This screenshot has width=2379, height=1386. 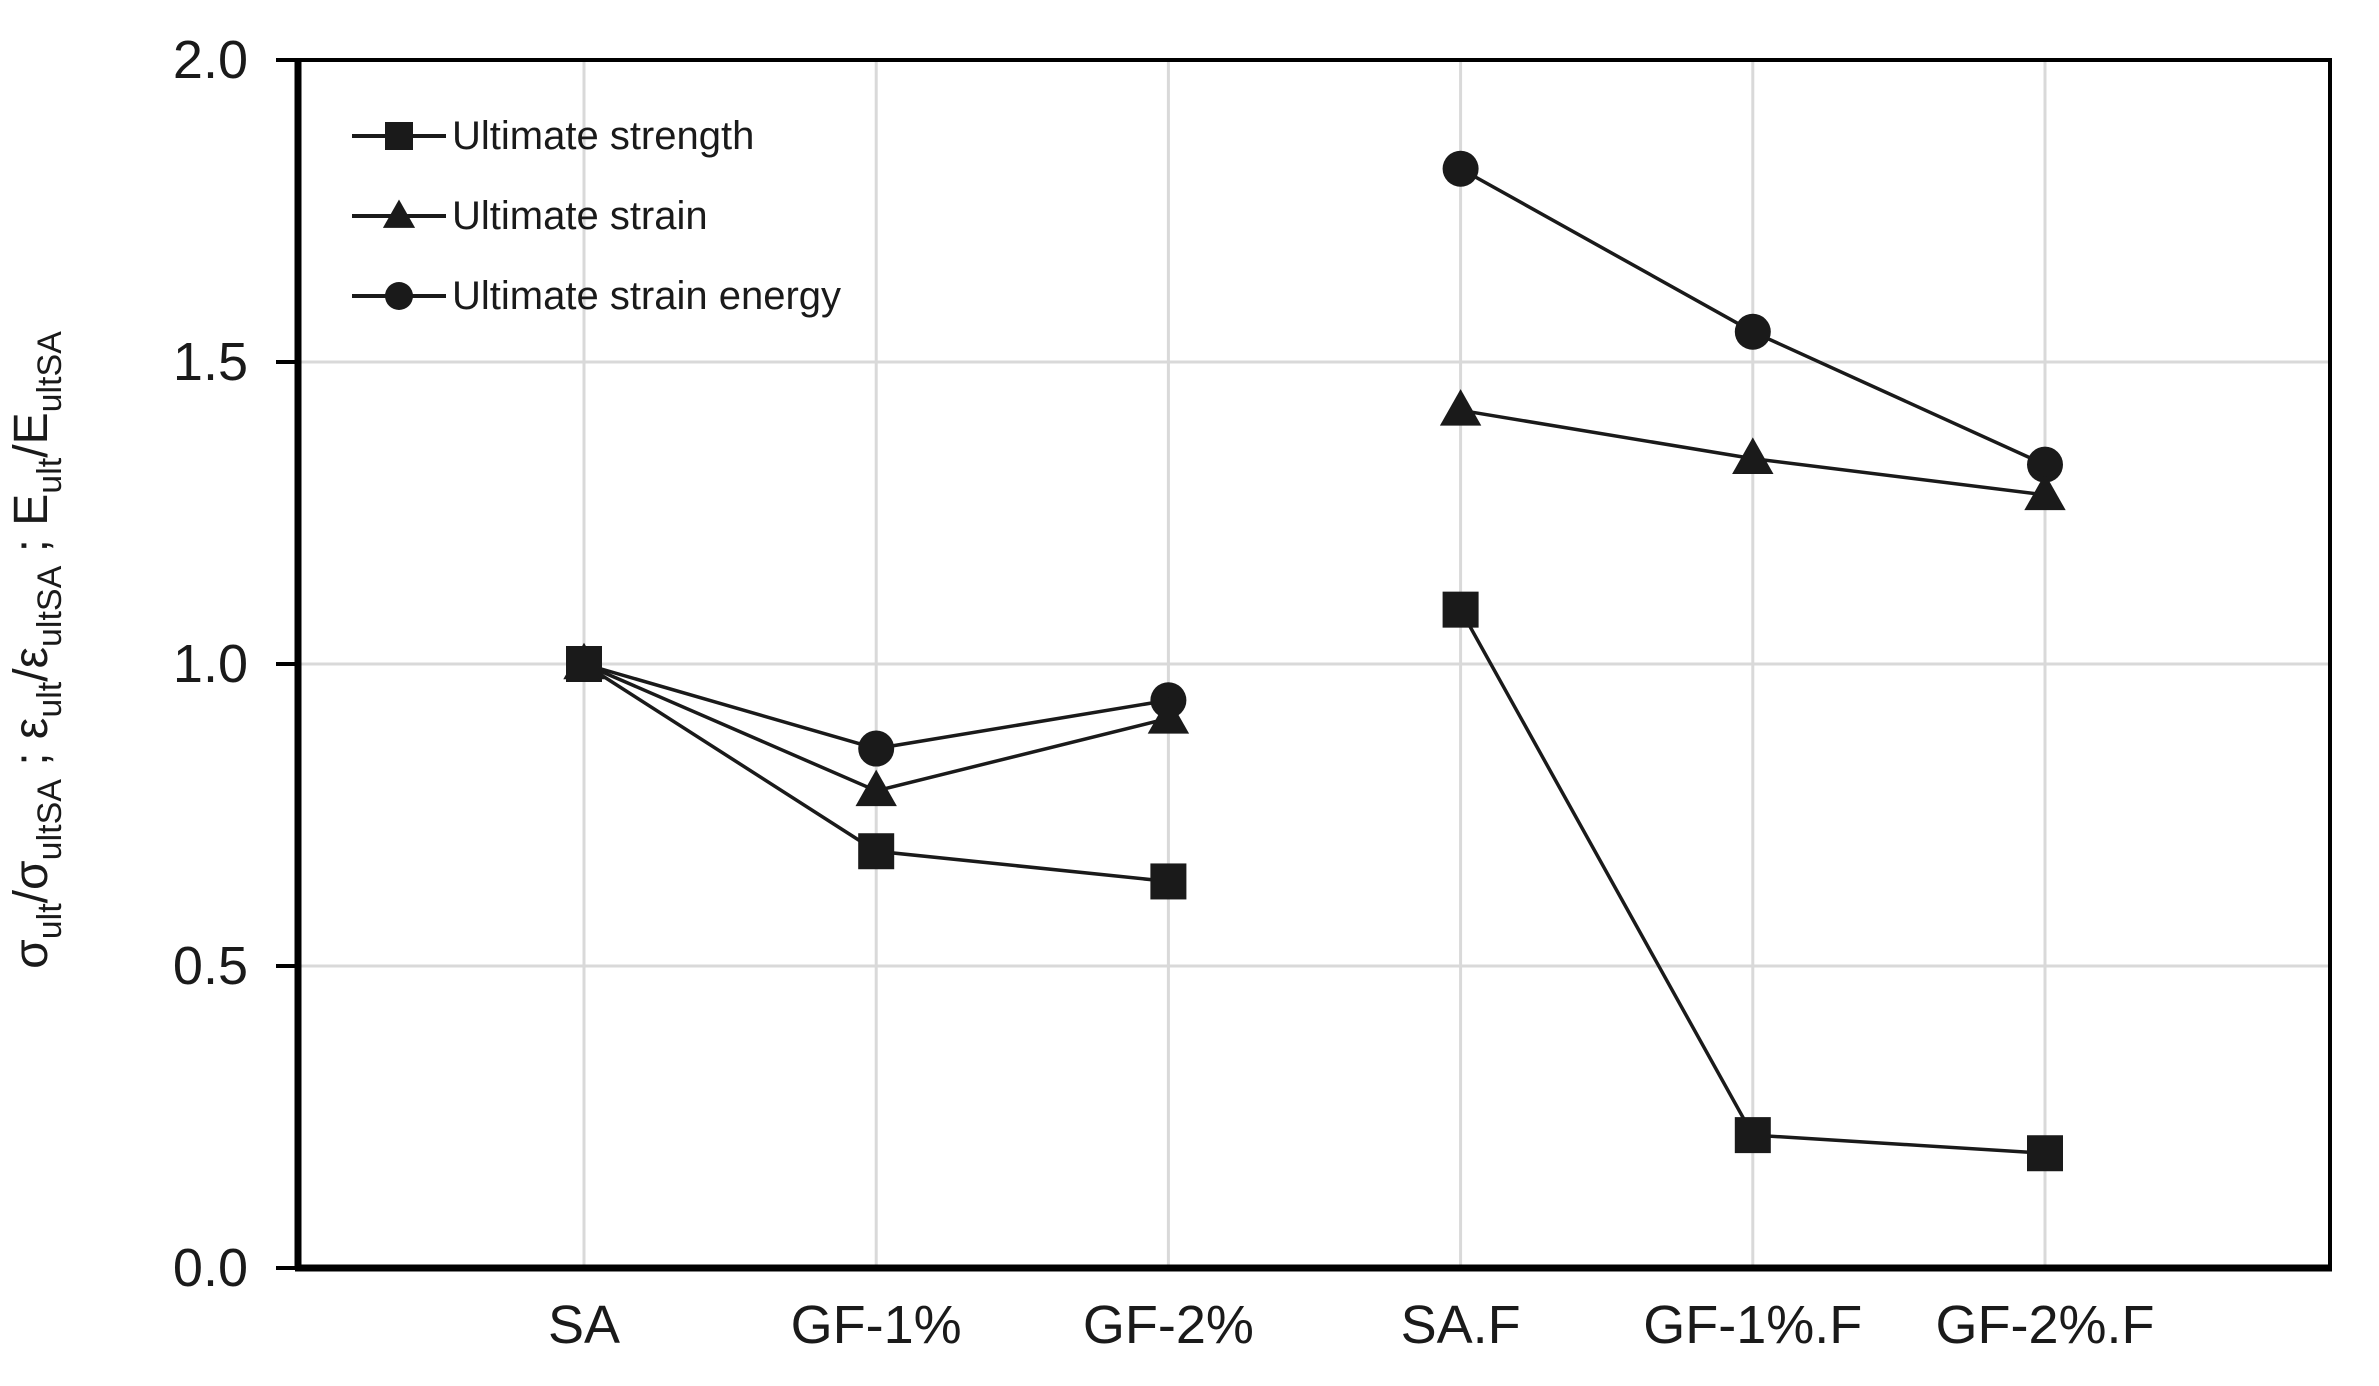 What do you see at coordinates (876, 1325) in the screenshot?
I see `x-category-label: GF-1%` at bounding box center [876, 1325].